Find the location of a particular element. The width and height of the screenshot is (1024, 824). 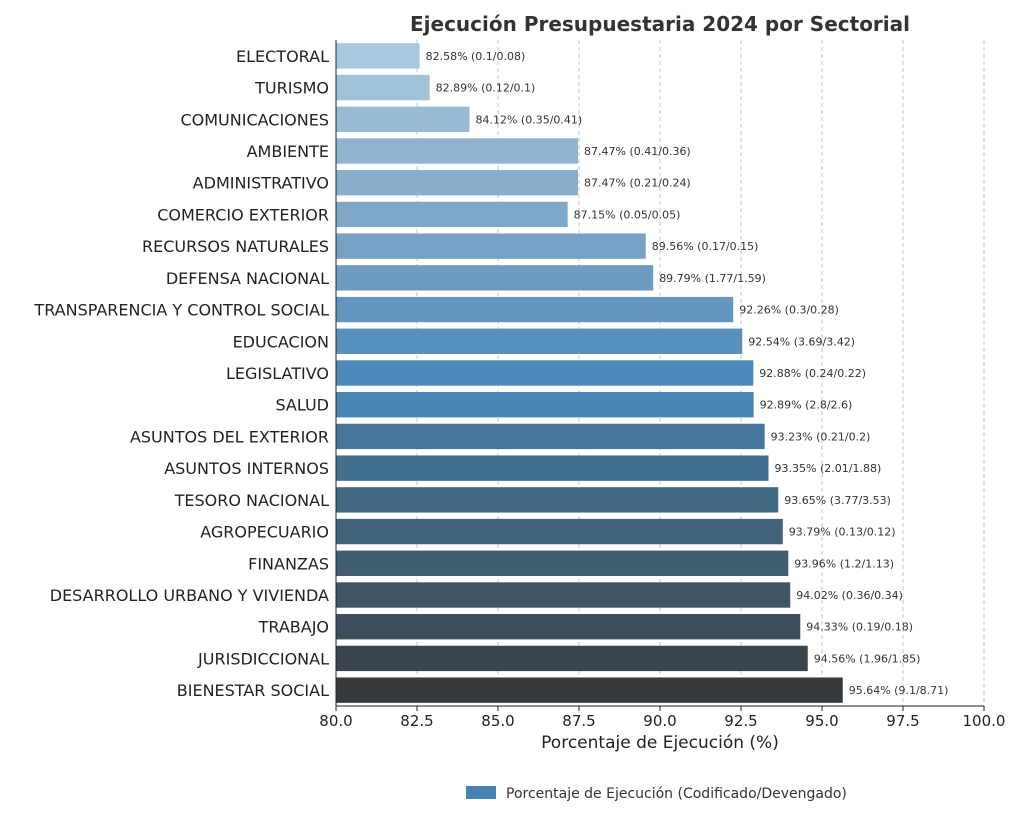

data-label: 94.56% (1.96/1.85) is located at coordinates (867, 658).